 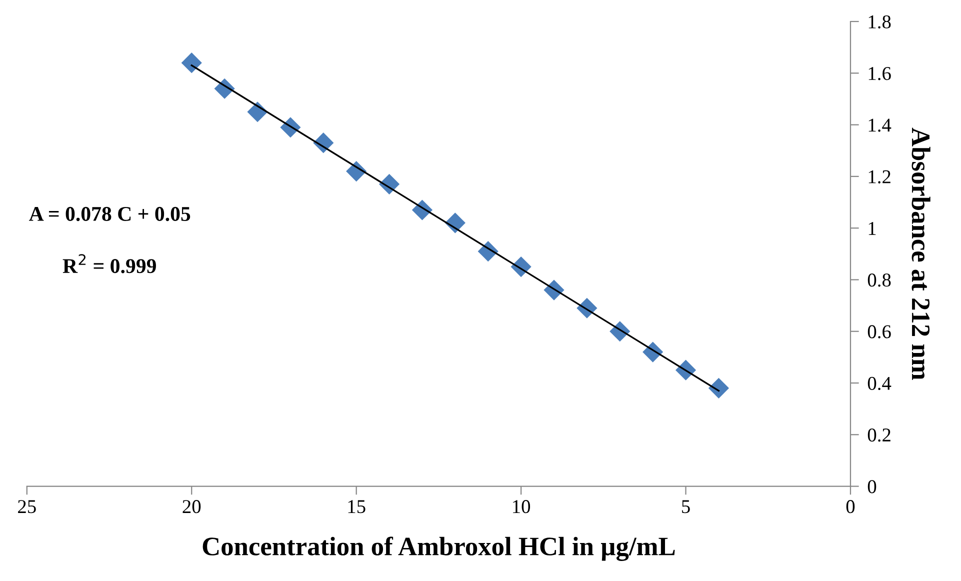 What do you see at coordinates (109, 264) in the screenshot?
I see `annotation: R$^{2}$ = 0.999` at bounding box center [109, 264].